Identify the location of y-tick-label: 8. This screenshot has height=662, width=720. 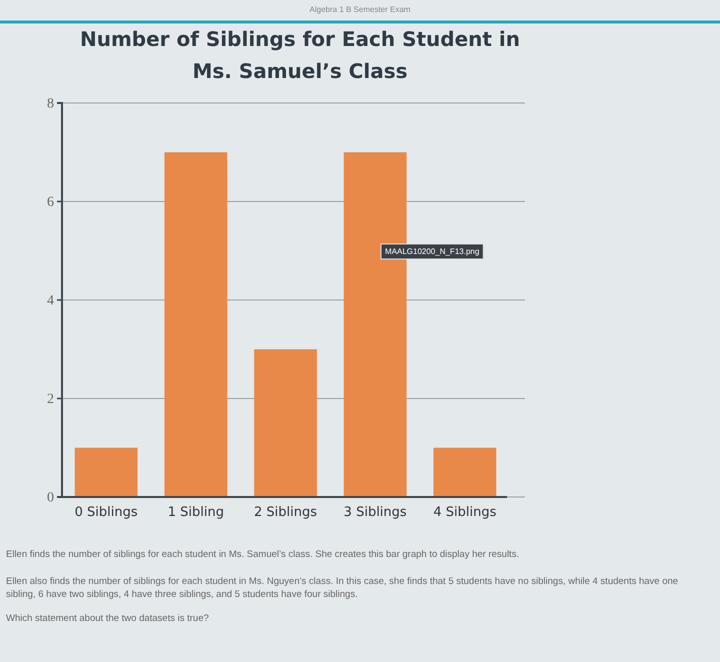
(50, 104).